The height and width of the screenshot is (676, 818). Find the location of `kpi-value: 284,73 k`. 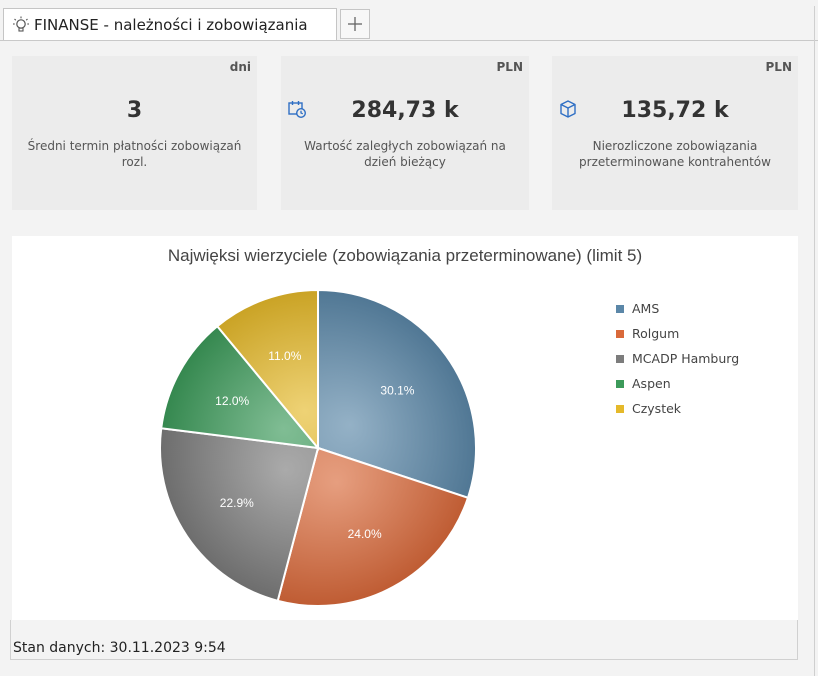

kpi-value: 284,73 k is located at coordinates (405, 110).